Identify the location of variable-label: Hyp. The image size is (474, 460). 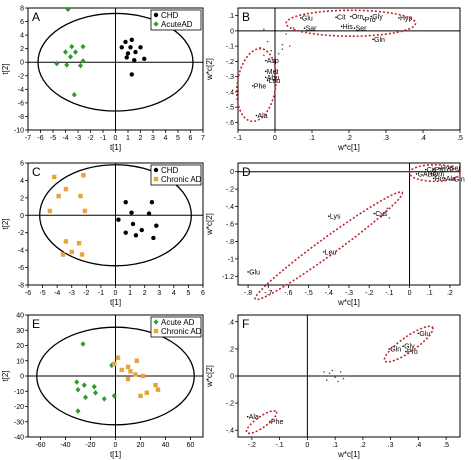
(406, 18).